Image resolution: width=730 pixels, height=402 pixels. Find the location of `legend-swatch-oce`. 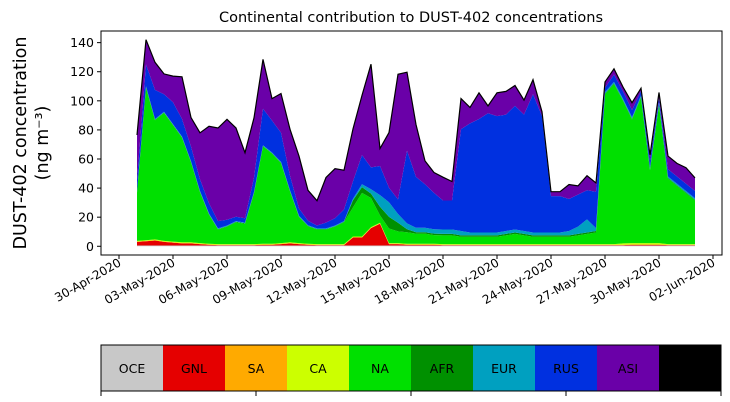

legend-swatch-oce is located at coordinates (132, 368).